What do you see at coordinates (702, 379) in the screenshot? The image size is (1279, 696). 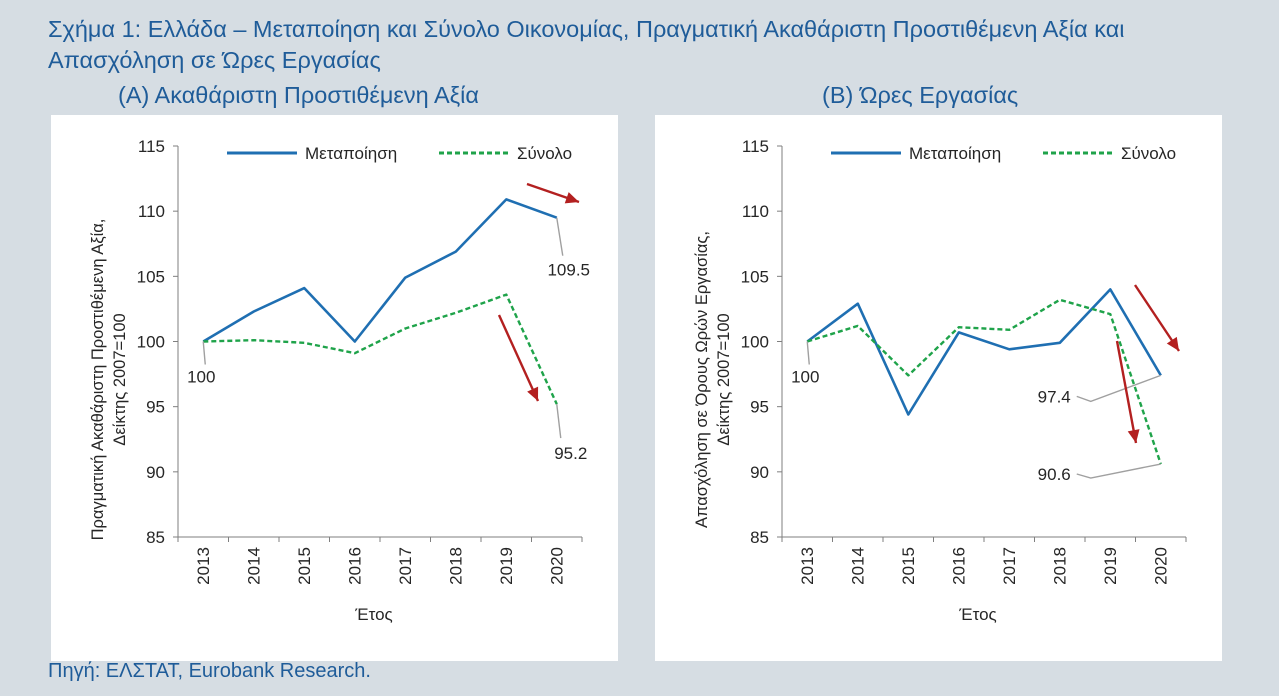 I see `y-axis-title-line: Απασχόληση σε Όρους Ωρών Εργασίας,` at bounding box center [702, 379].